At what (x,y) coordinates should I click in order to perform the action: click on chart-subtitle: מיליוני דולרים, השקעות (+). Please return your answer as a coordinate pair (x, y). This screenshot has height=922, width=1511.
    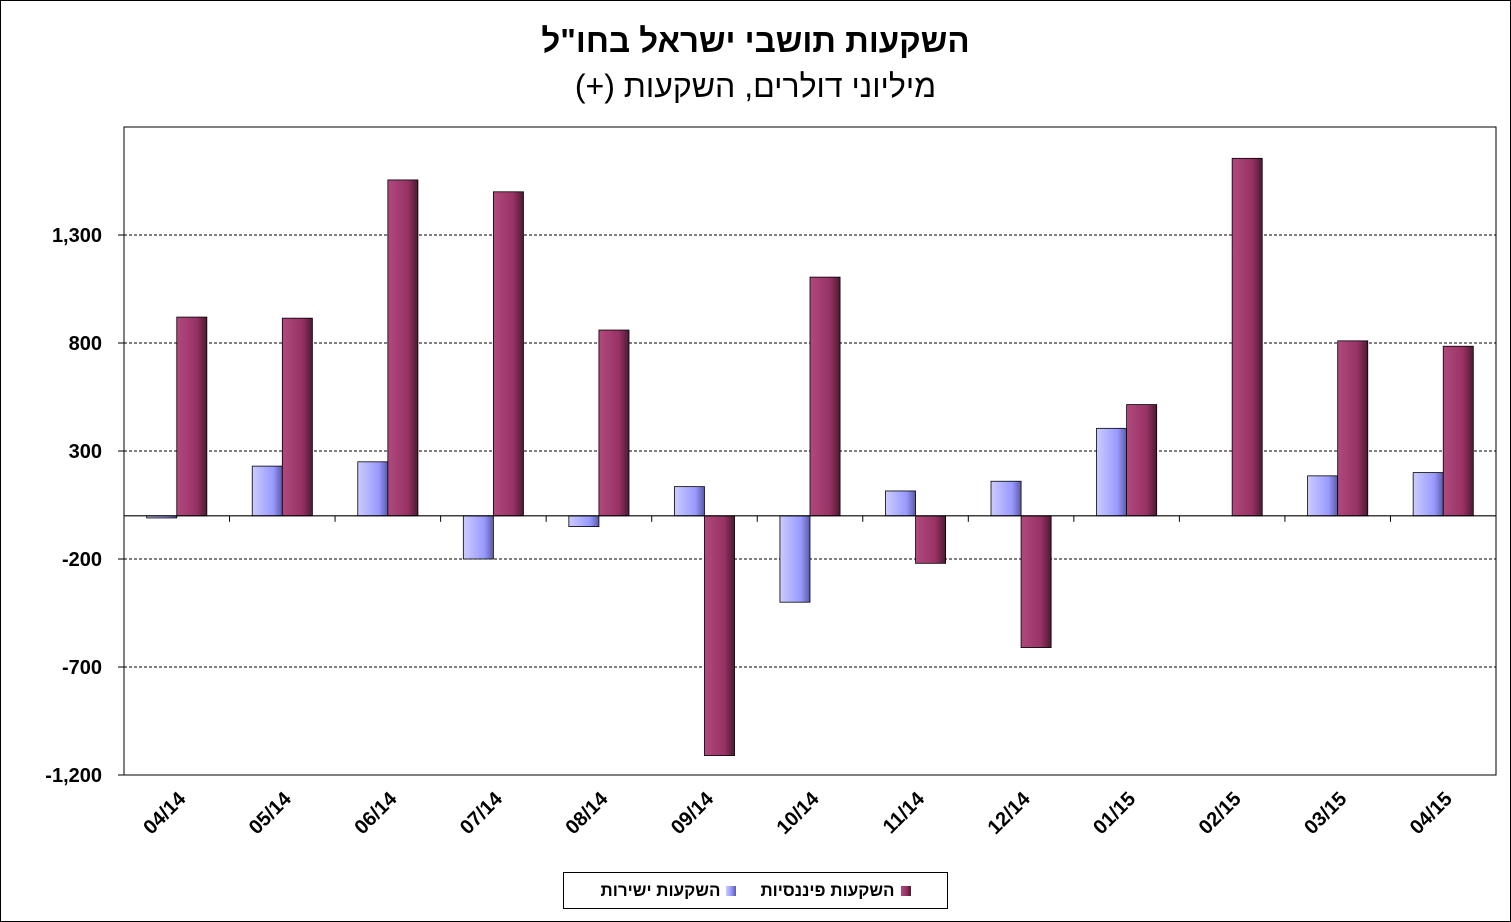
    Looking at the image, I should click on (755, 86).